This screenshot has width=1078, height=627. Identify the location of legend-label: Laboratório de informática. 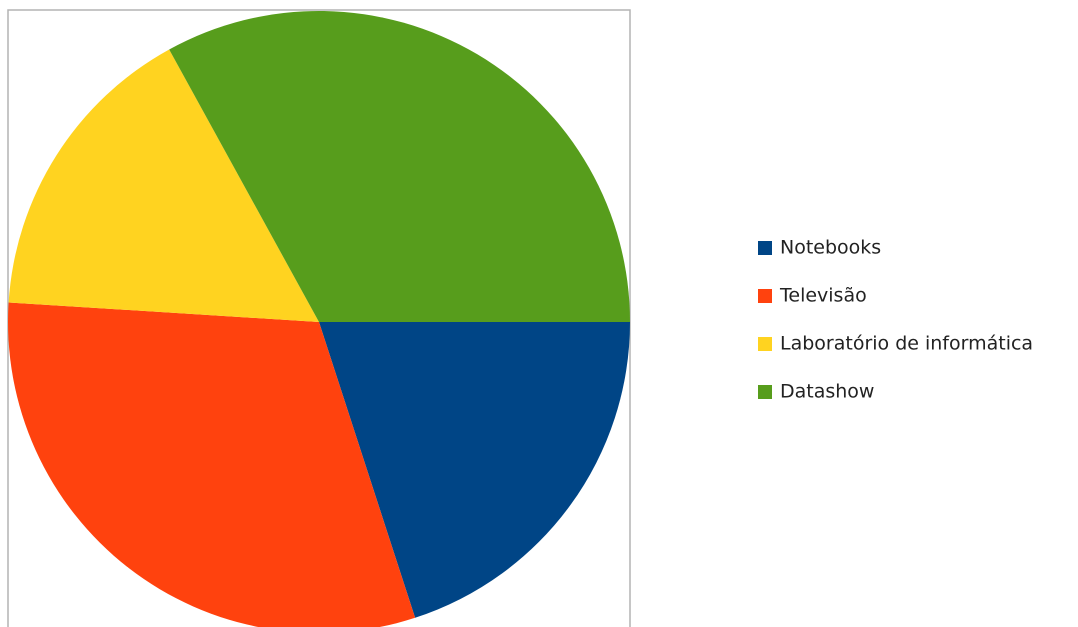
(906, 344).